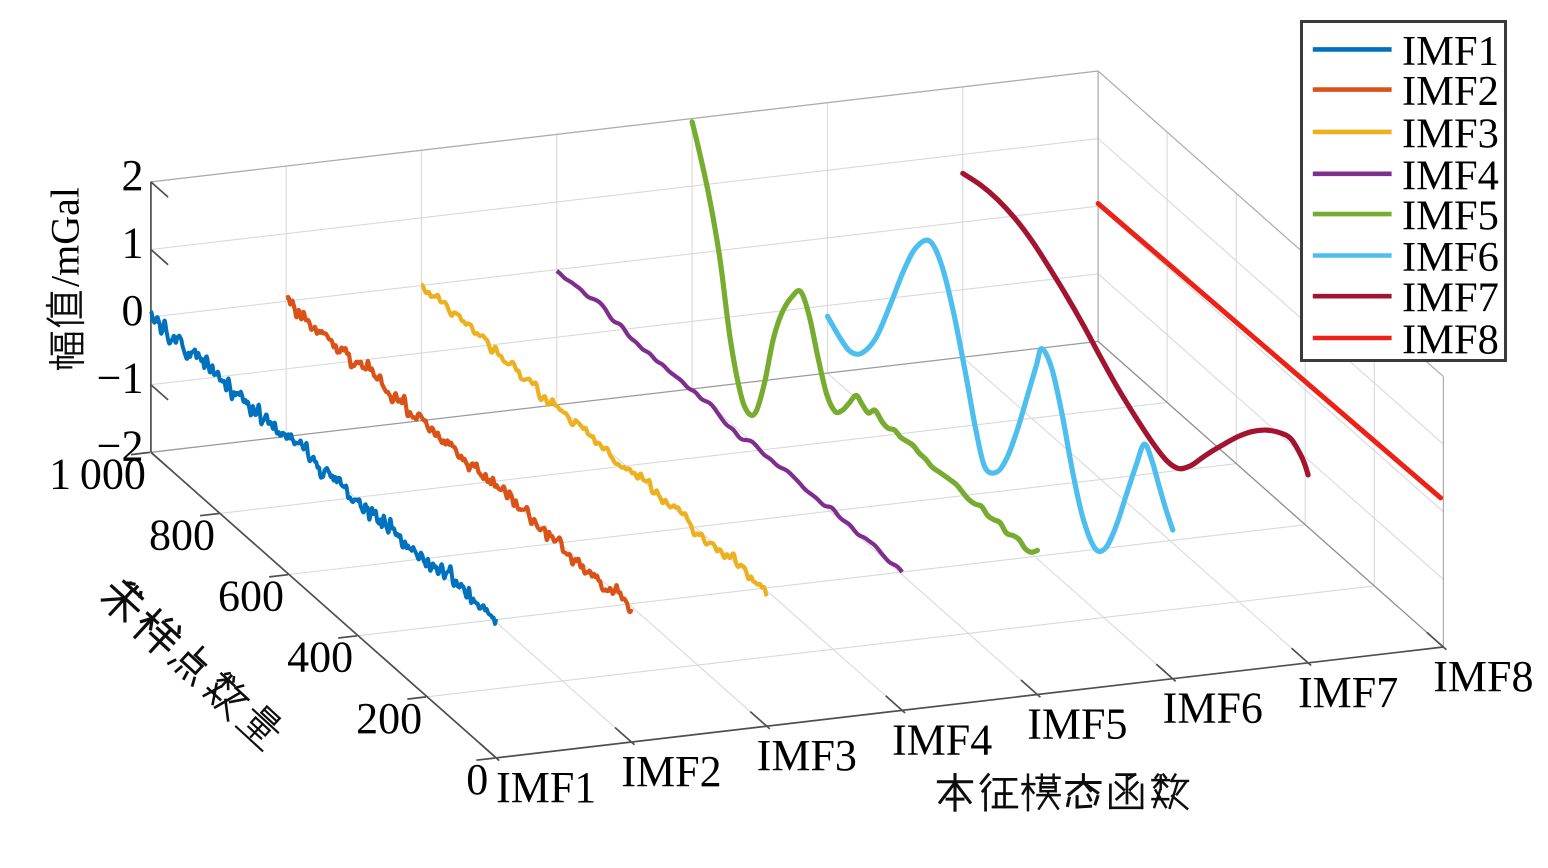 This screenshot has width=1548, height=868. What do you see at coordinates (133, 243) in the screenshot?
I see `svg-text: 1` at bounding box center [133, 243].